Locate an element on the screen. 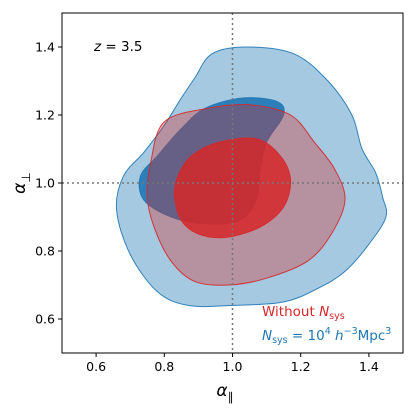 Image resolution: width=415 pixels, height=420 pixels. x-tick-label: 1.4 is located at coordinates (369, 366).